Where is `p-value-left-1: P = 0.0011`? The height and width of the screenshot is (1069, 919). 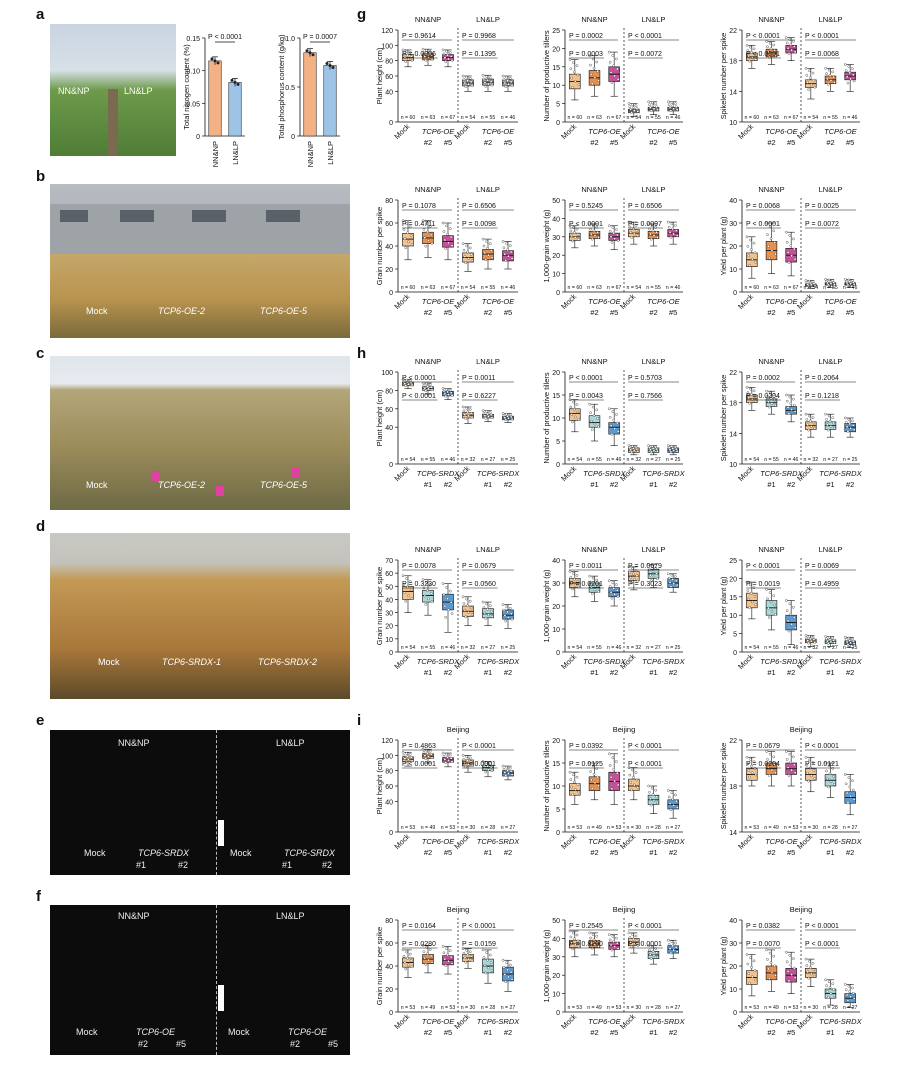 p-value-left-1: P = 0.0011 is located at coordinates (586, 566).